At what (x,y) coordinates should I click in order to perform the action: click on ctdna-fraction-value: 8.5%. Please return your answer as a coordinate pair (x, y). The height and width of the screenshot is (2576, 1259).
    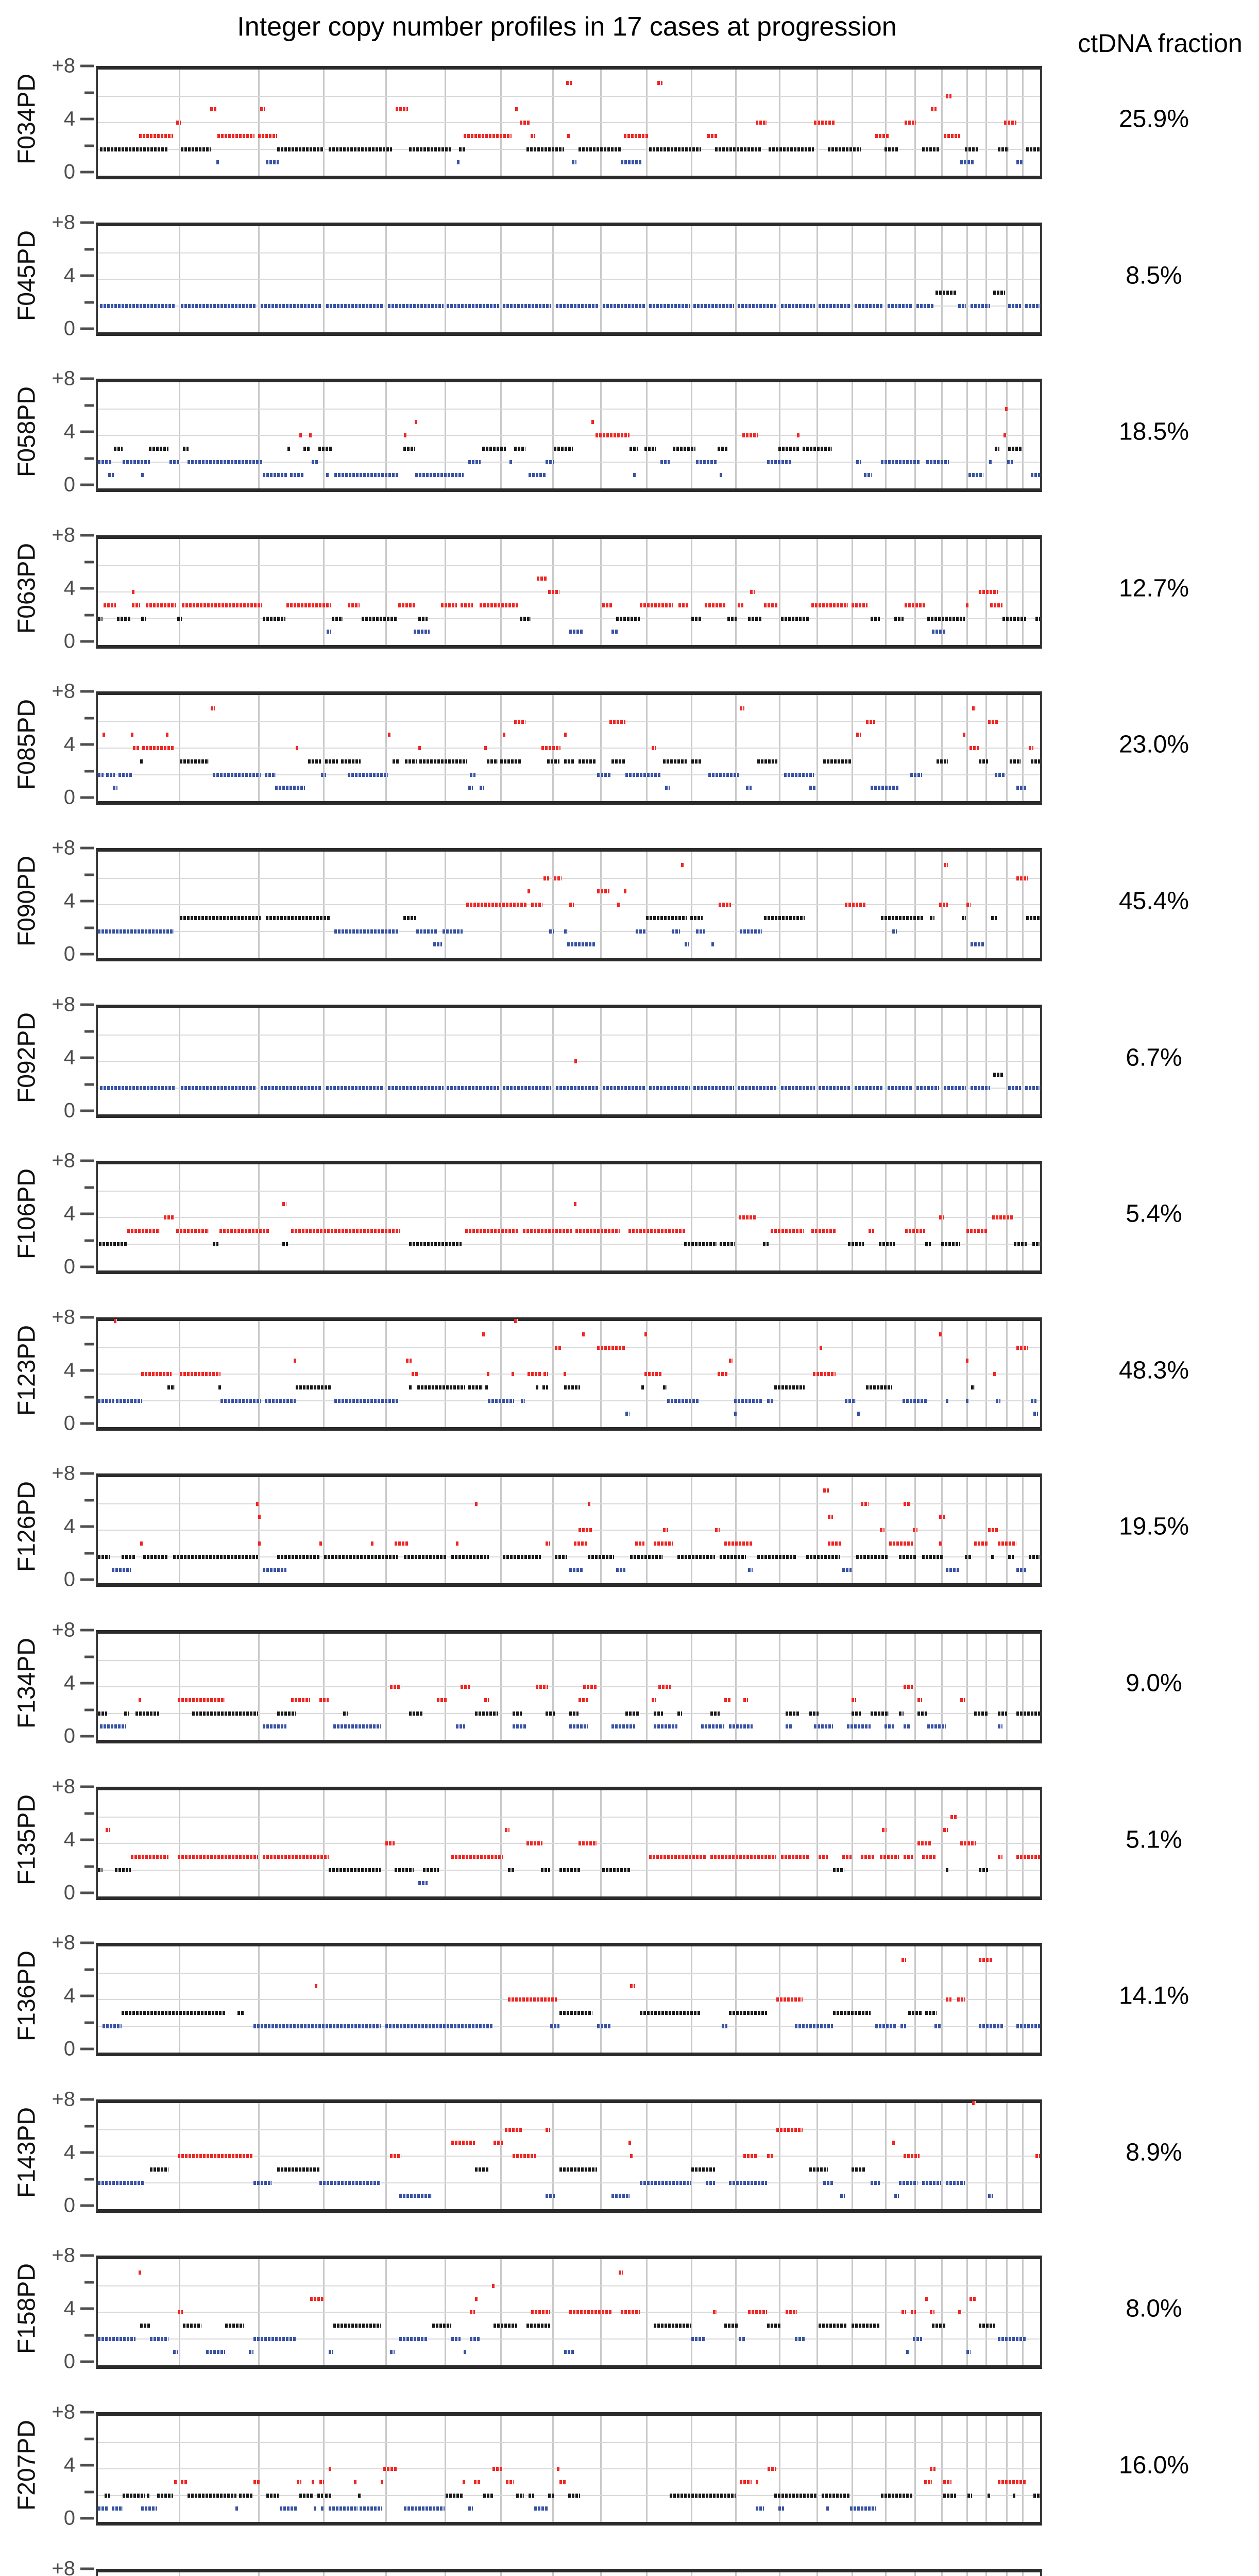
    Looking at the image, I should click on (1154, 276).